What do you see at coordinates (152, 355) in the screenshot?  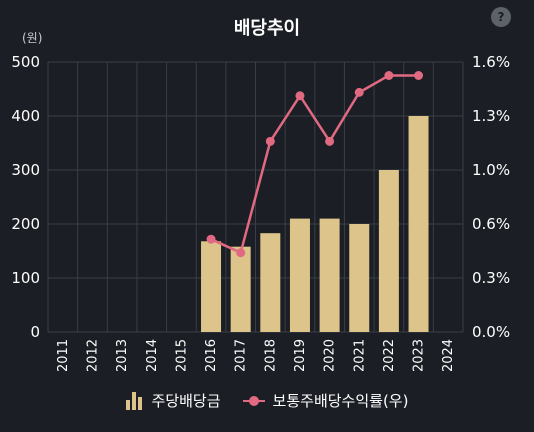 I see `x-tick-label: 2014` at bounding box center [152, 355].